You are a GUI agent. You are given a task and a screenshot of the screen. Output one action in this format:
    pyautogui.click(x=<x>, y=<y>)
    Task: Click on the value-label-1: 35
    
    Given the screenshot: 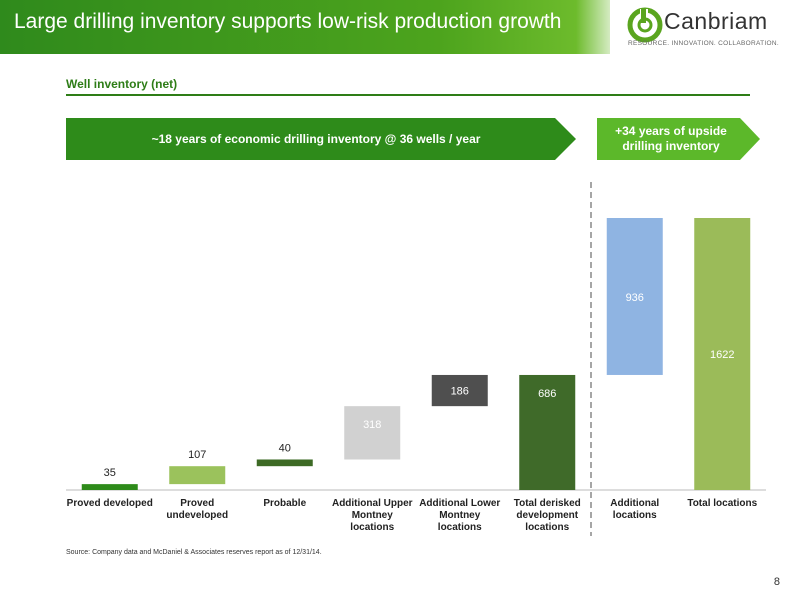 What is the action you would take?
    pyautogui.click(x=110, y=473)
    